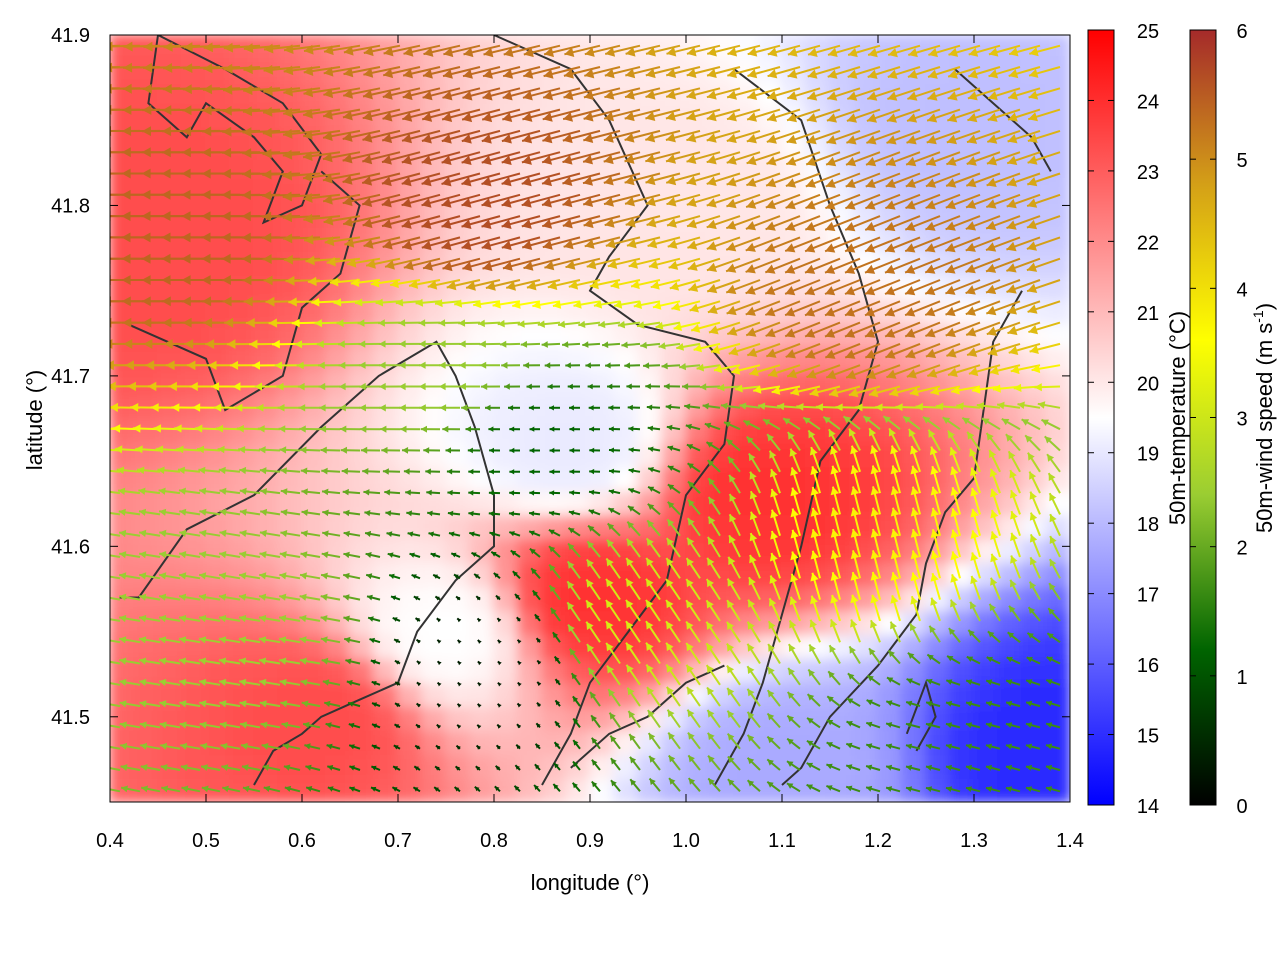  What do you see at coordinates (70, 36) in the screenshot?
I see `y-tick-label: 41.9` at bounding box center [70, 36].